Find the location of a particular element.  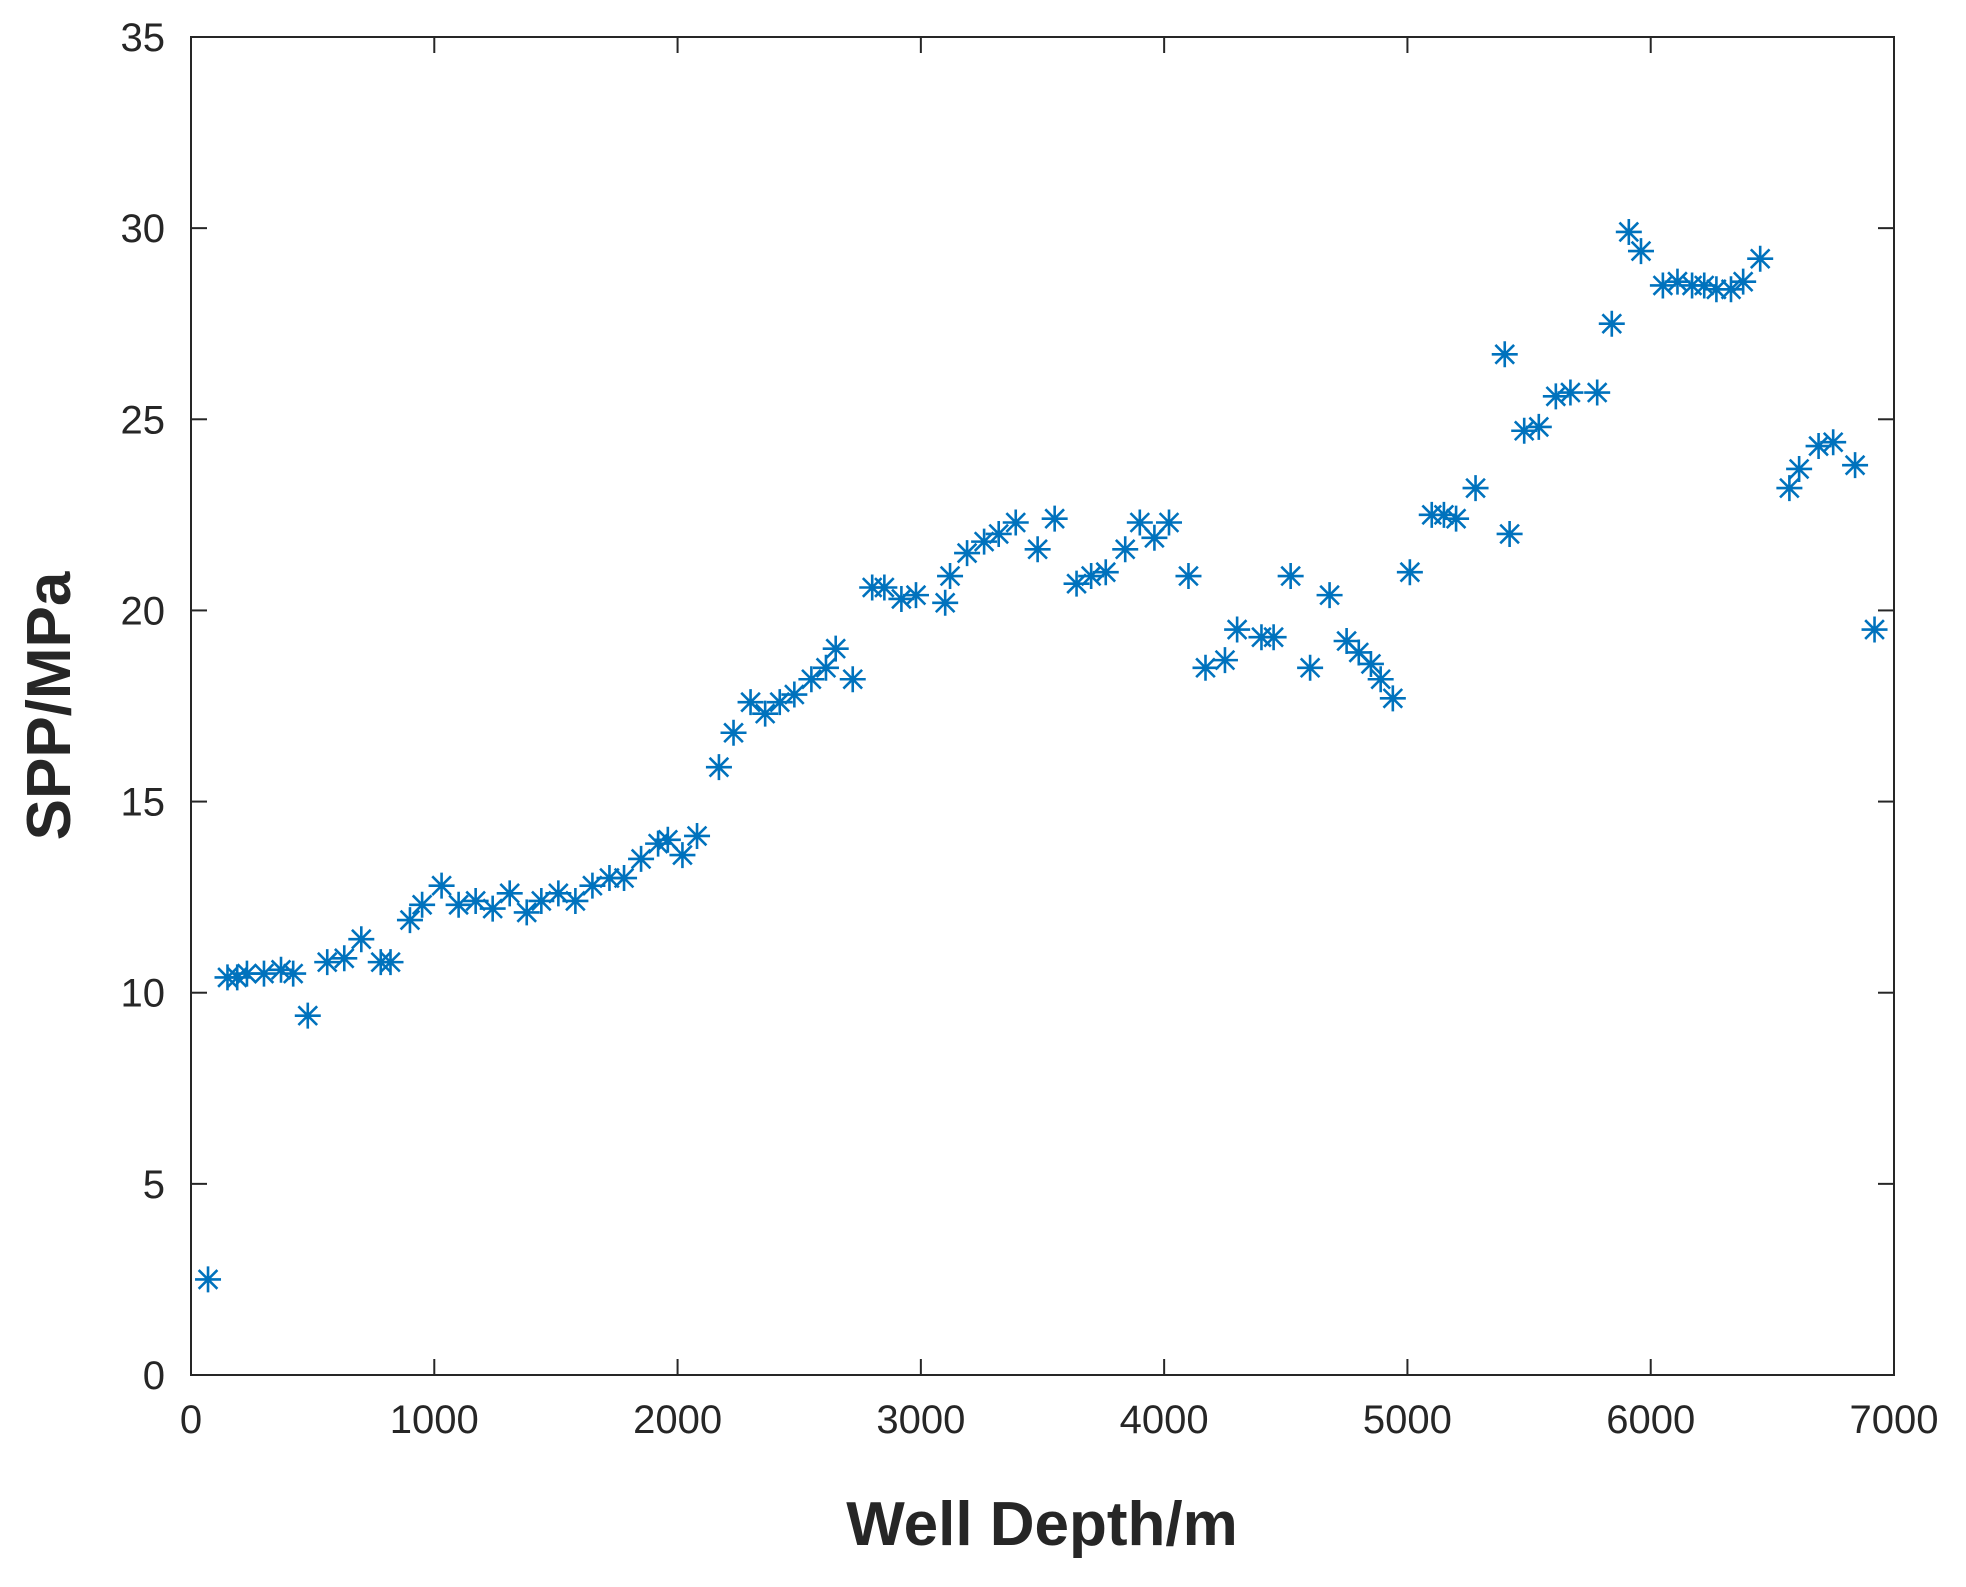

y-tick-label: 10 is located at coordinates (143, 994).